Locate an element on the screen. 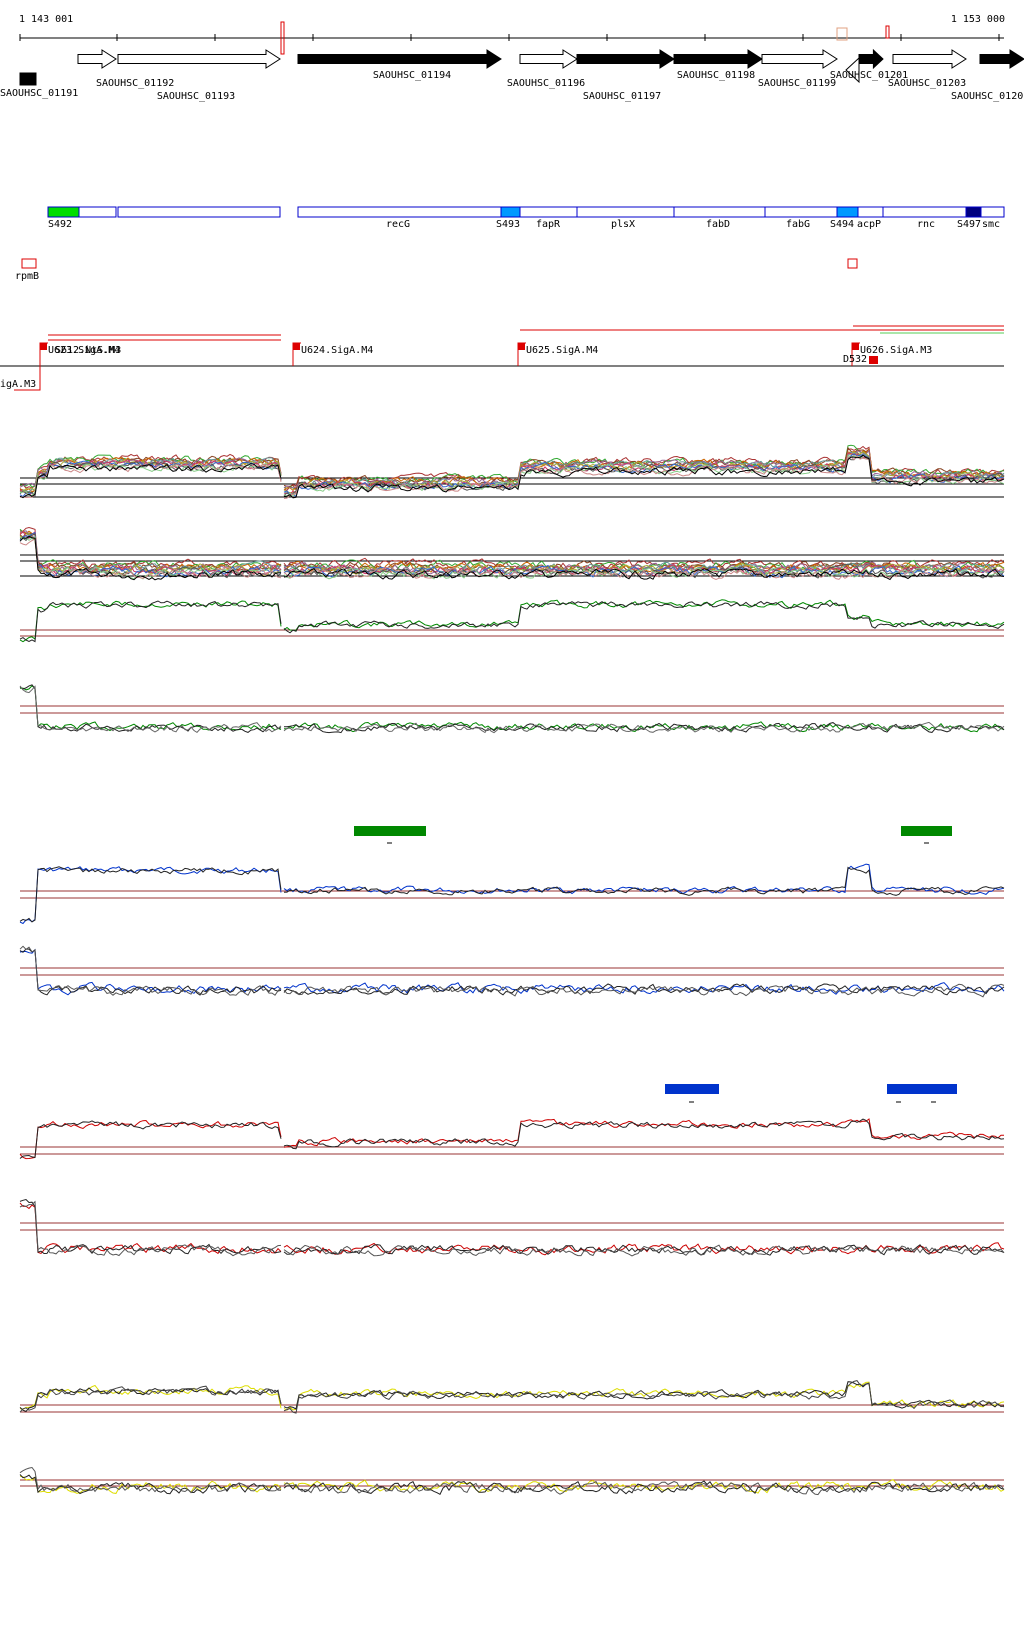  coordinate-start: 1 143 001 is located at coordinates (46, 19).